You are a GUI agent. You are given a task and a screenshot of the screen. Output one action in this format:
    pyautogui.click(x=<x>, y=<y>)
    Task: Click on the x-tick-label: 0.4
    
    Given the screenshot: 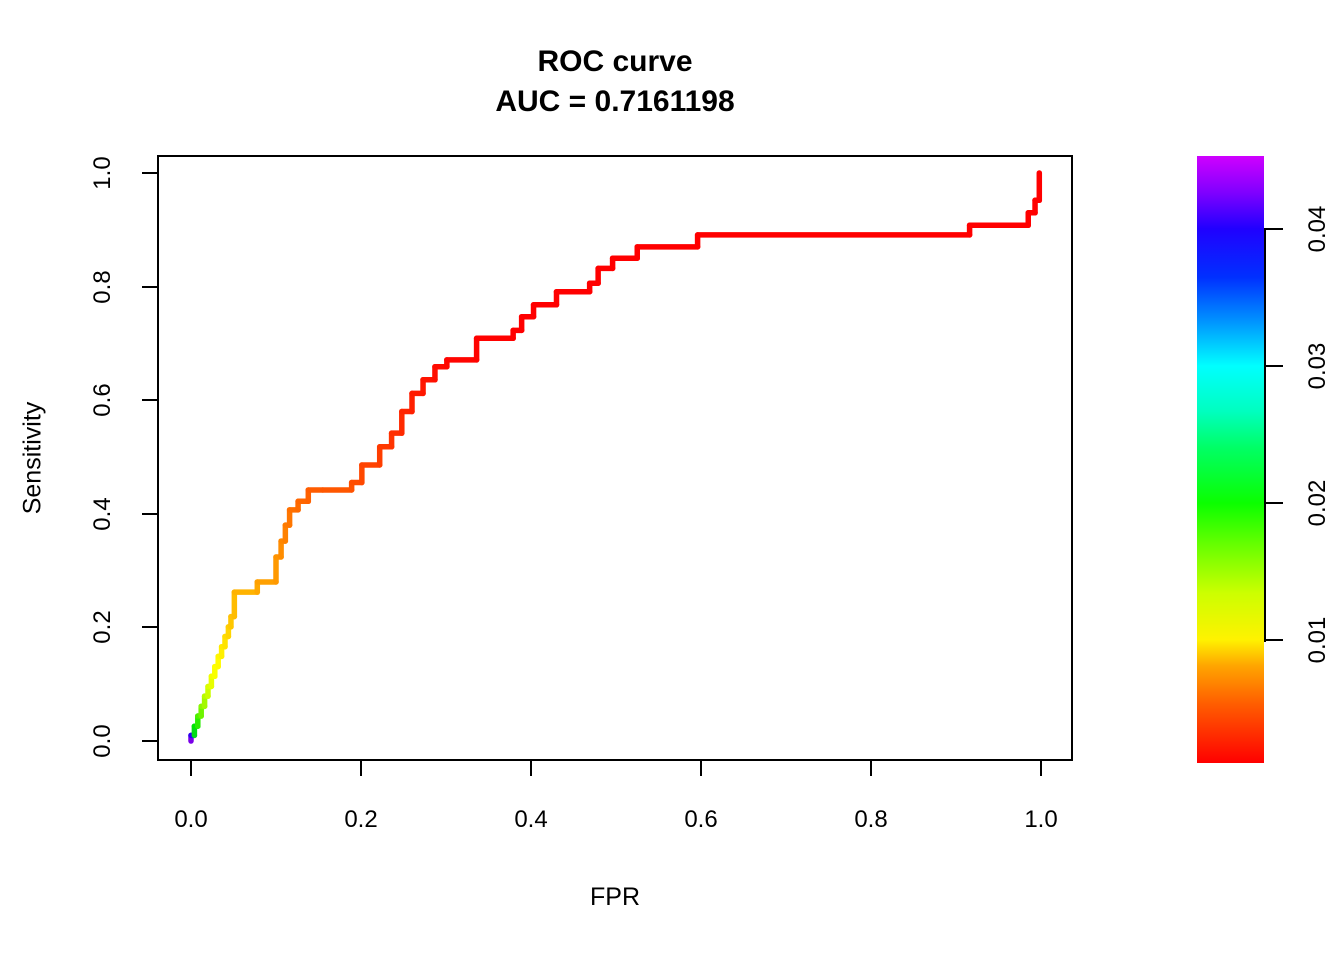 What is the action you would take?
    pyautogui.click(x=531, y=819)
    